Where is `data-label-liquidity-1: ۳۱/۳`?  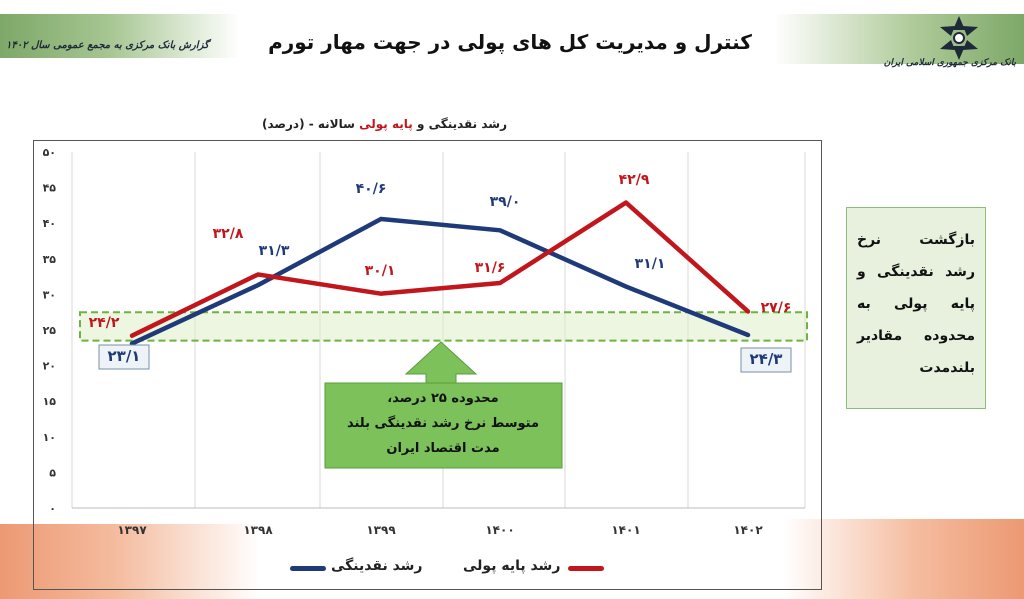 data-label-liquidity-1: ۳۱/۳ is located at coordinates (274, 251).